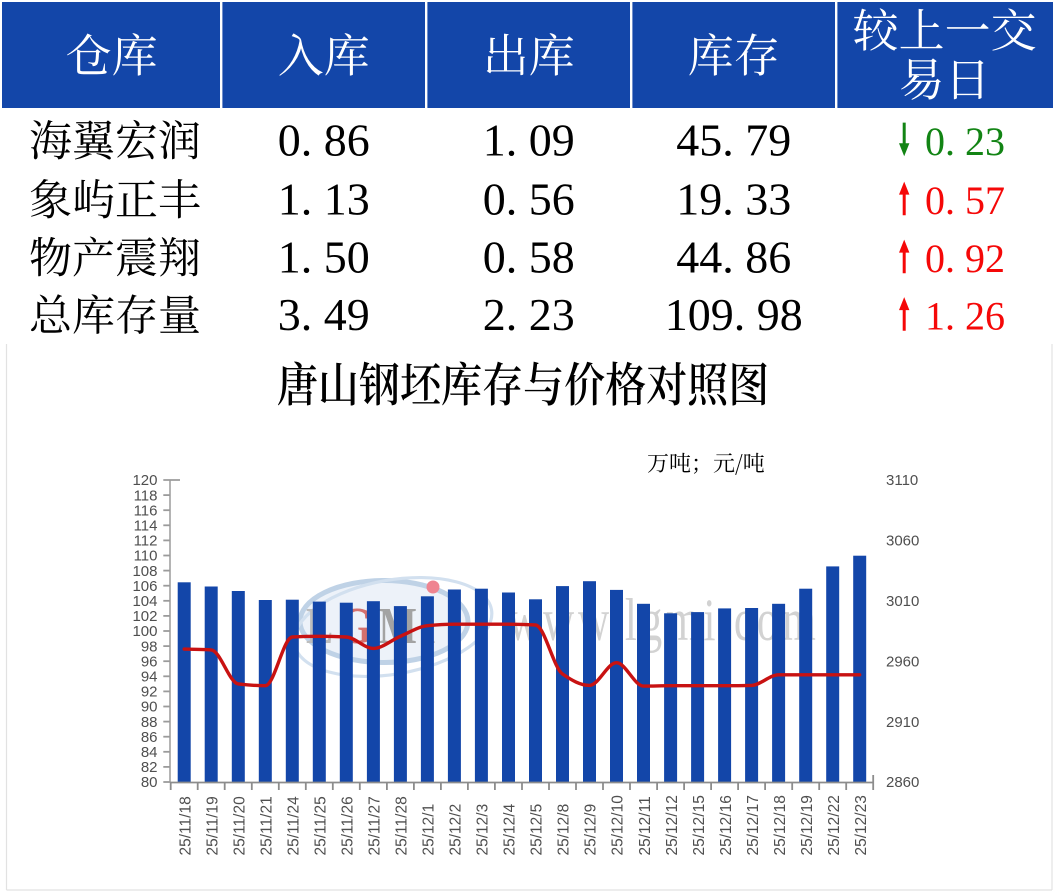 The height and width of the screenshot is (895, 1057). Describe the element at coordinates (902, 601) in the screenshot. I see `svg-text: 3010` at that location.